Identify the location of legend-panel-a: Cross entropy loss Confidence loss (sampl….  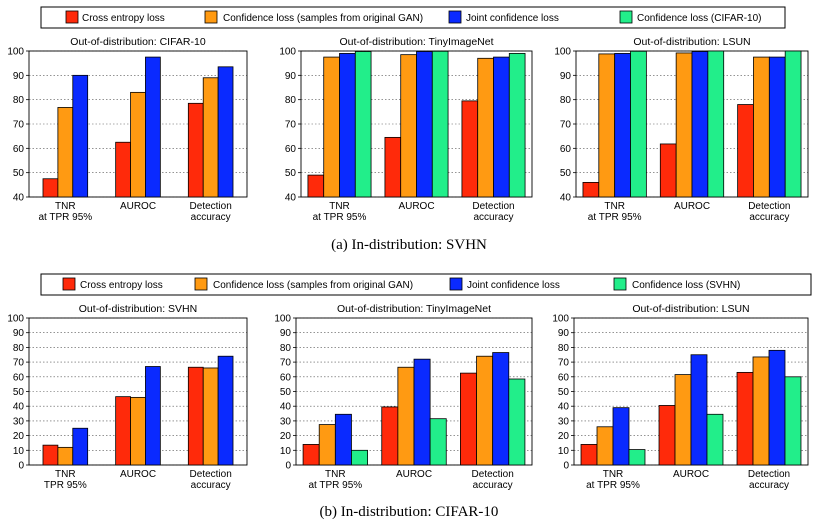
(413, 17).